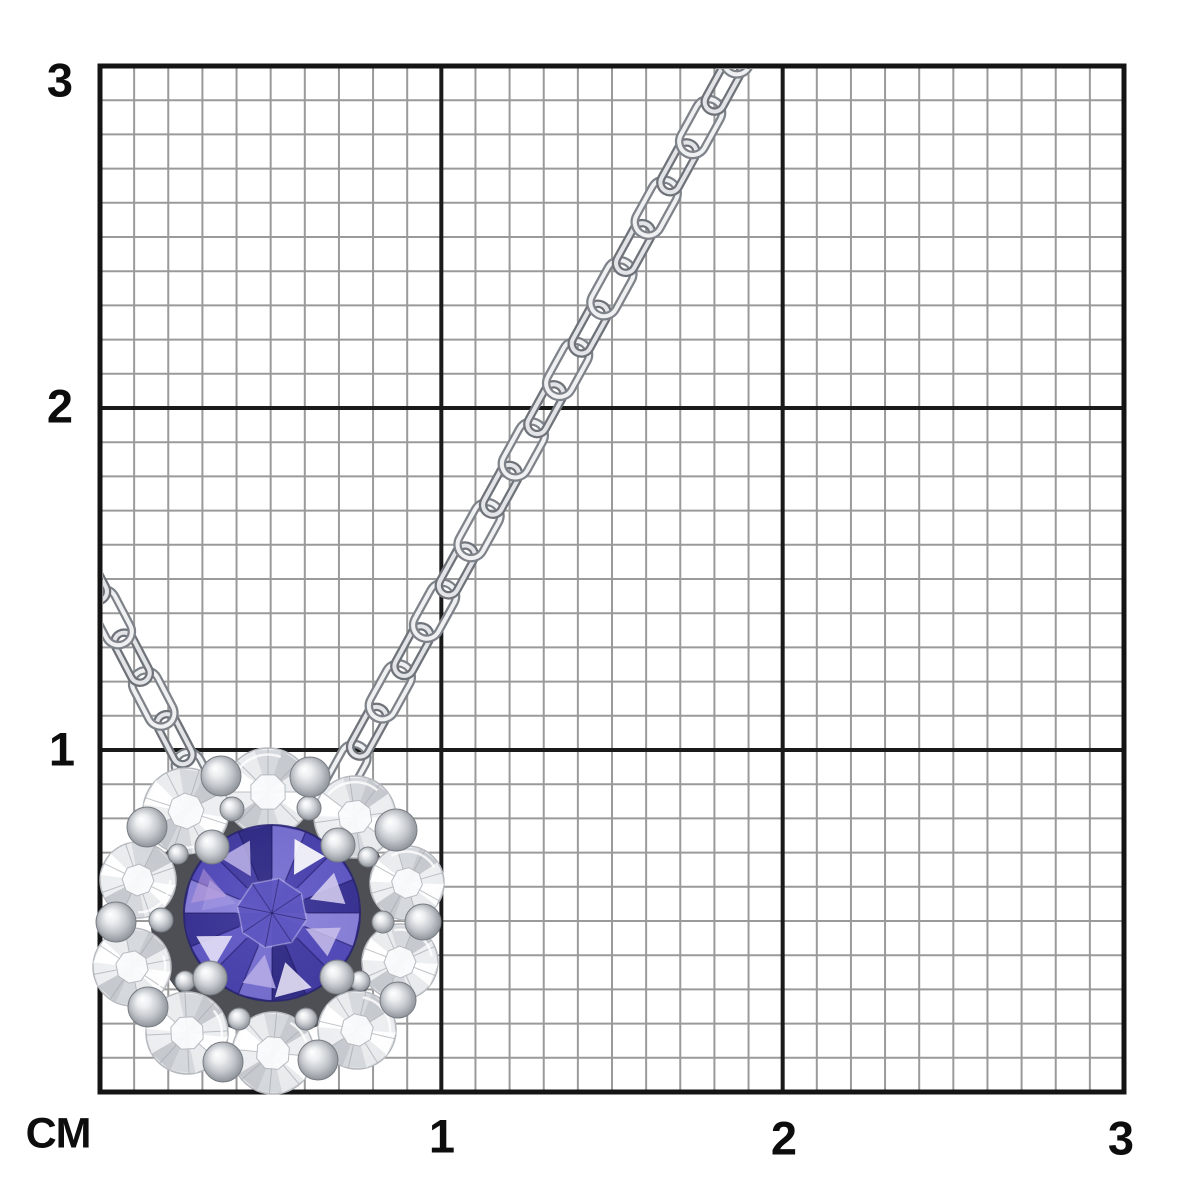 This screenshot has width=1200, height=1200. What do you see at coordinates (62, 749) in the screenshot?
I see `y-axis-label-1: 1` at bounding box center [62, 749].